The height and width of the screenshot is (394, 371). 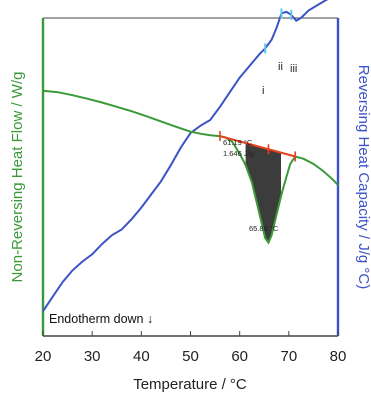 What do you see at coordinates (263, 91) in the screenshot?
I see `marker-label-i: i` at bounding box center [263, 91].